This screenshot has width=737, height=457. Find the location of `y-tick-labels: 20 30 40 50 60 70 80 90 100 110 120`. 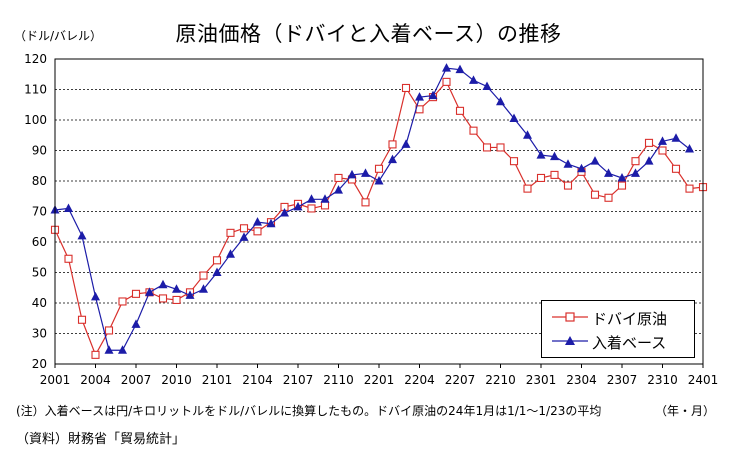

y-tick-labels: 20 30 40 50 60 70 80 90 100 110 120 is located at coordinates (35, 211).